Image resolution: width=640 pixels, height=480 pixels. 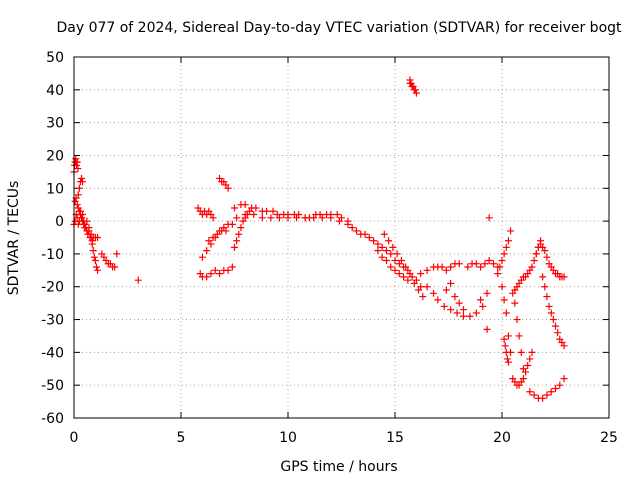 I want to click on y-tick-label: 50, so click(x=55, y=58).